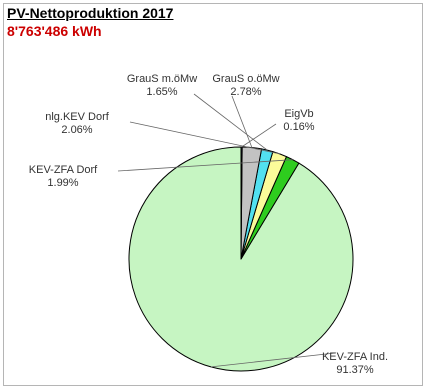 This screenshot has height=389, width=428. I want to click on slice-value-3: 2.06%, so click(76, 130).